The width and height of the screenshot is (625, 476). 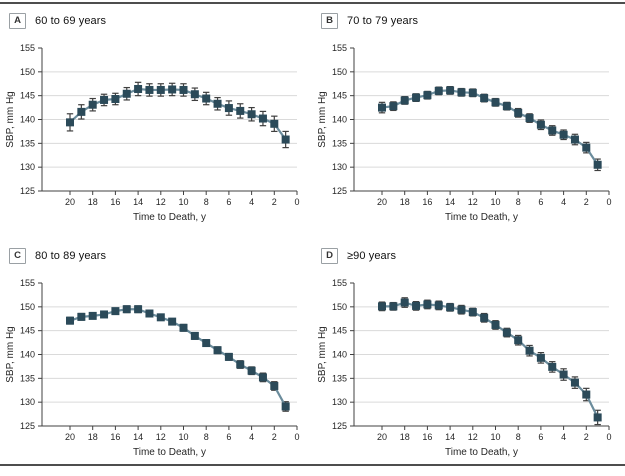 What do you see at coordinates (339, 48) in the screenshot?
I see `y-tick-label: 155` at bounding box center [339, 48].